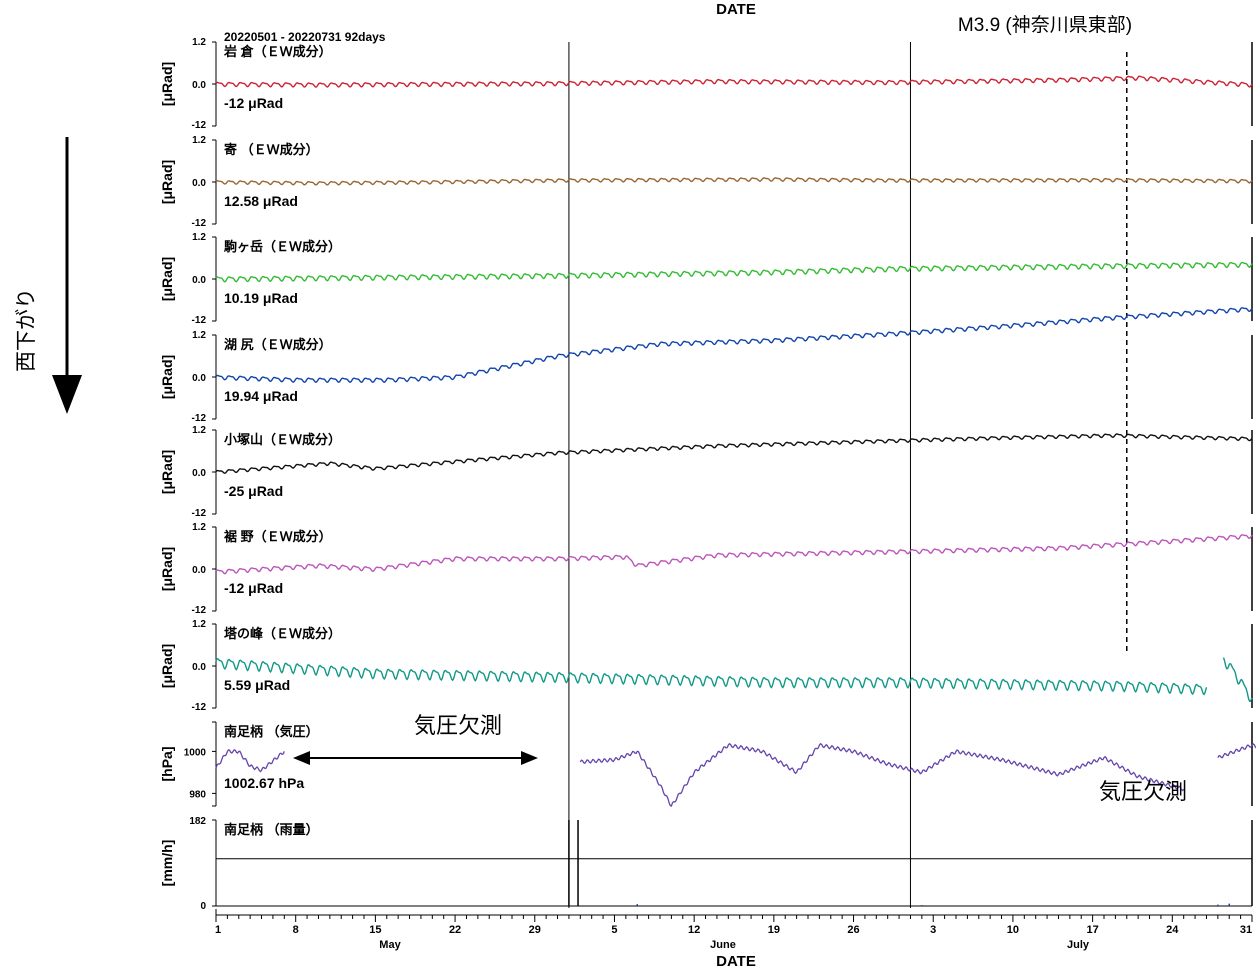 The width and height of the screenshot is (1256, 969). What do you see at coordinates (278, 344) in the screenshot?
I see `station-label: 湖 尻（ＥＷ成分）` at bounding box center [278, 344].